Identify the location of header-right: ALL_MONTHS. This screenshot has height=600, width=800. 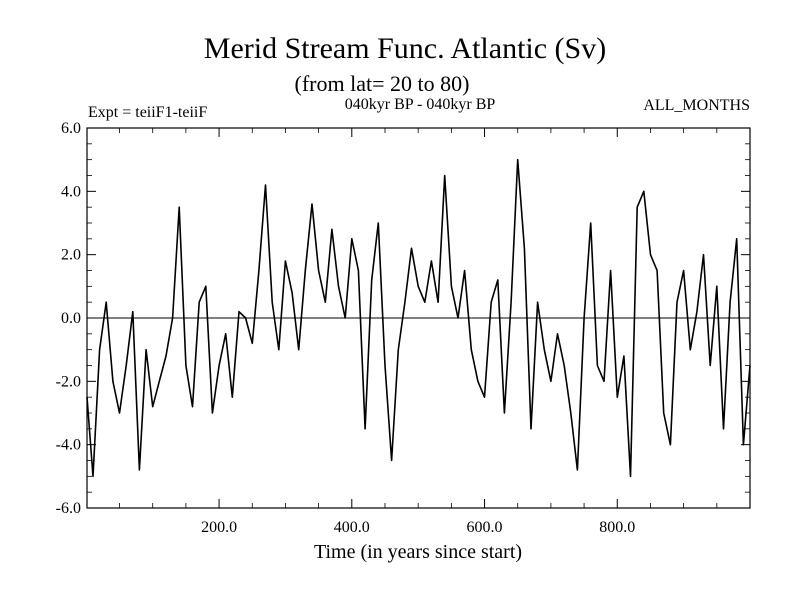
(696, 105).